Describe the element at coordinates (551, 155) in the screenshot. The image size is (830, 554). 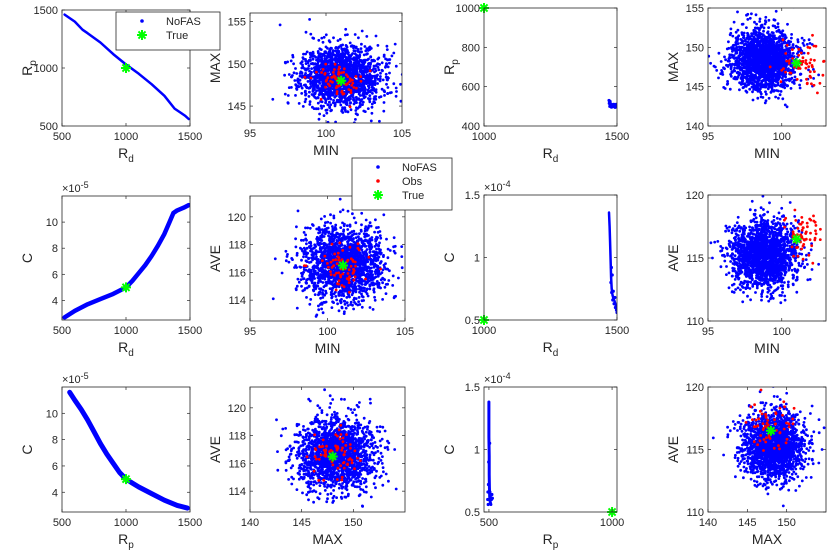
I see `x-axis-label: Rd` at that location.